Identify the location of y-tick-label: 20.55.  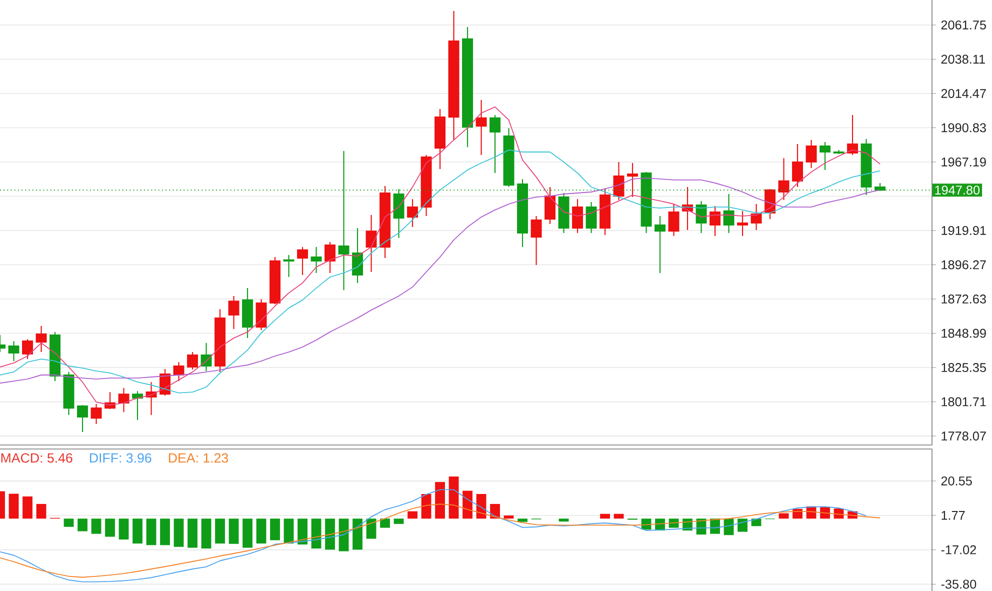
(956, 481).